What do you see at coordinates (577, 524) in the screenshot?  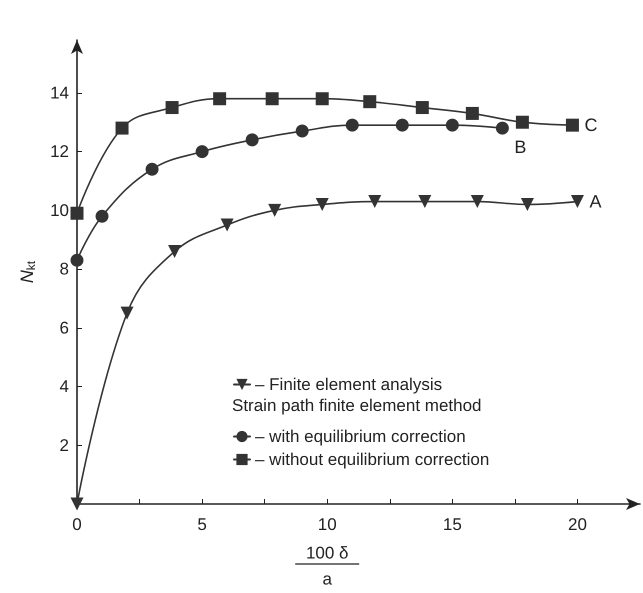 I see `x-tick-label: 20` at bounding box center [577, 524].